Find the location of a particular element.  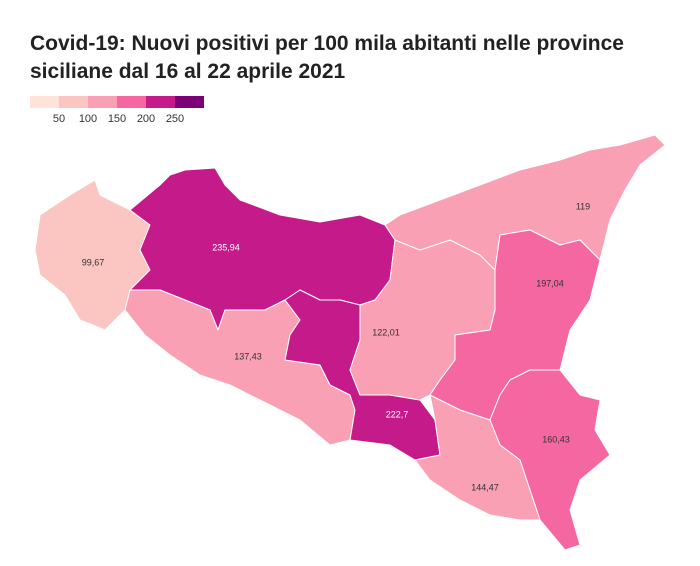

region-label: 122,01 is located at coordinates (386, 332).